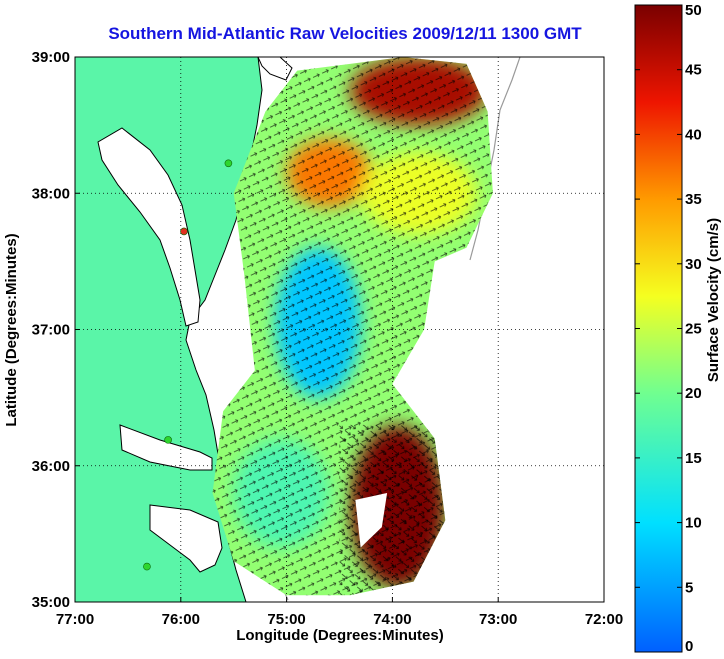 This screenshot has height=659, width=724. Describe the element at coordinates (713, 300) in the screenshot. I see `colorbar-label: Surface Velocity (cm/s)` at that location.